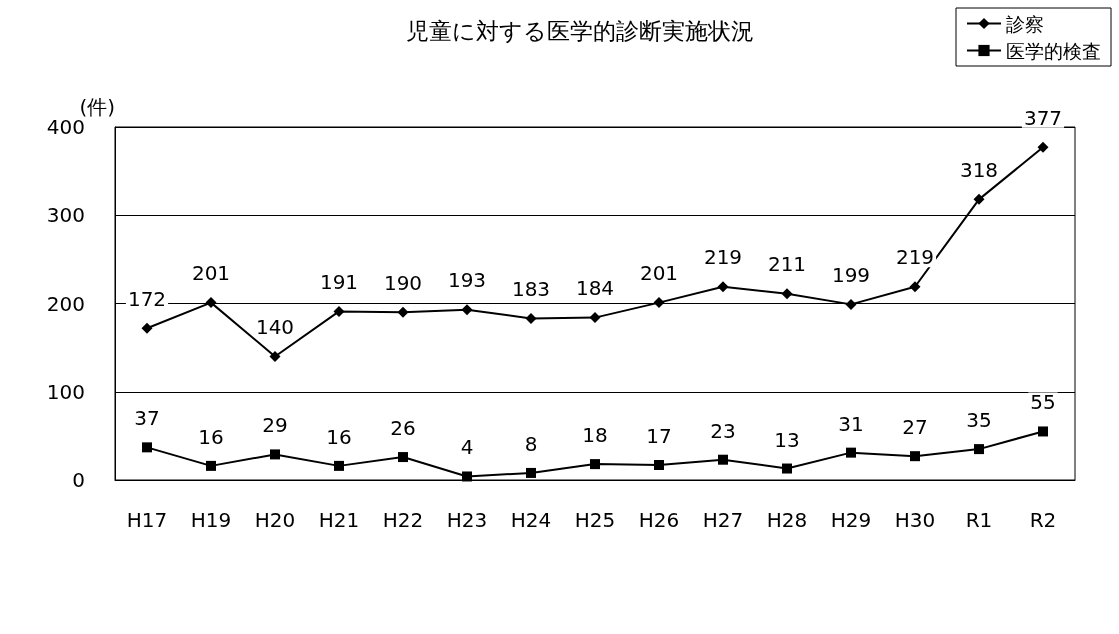  Describe the element at coordinates (979, 169) in the screenshot. I see `data-label: 318` at that location.